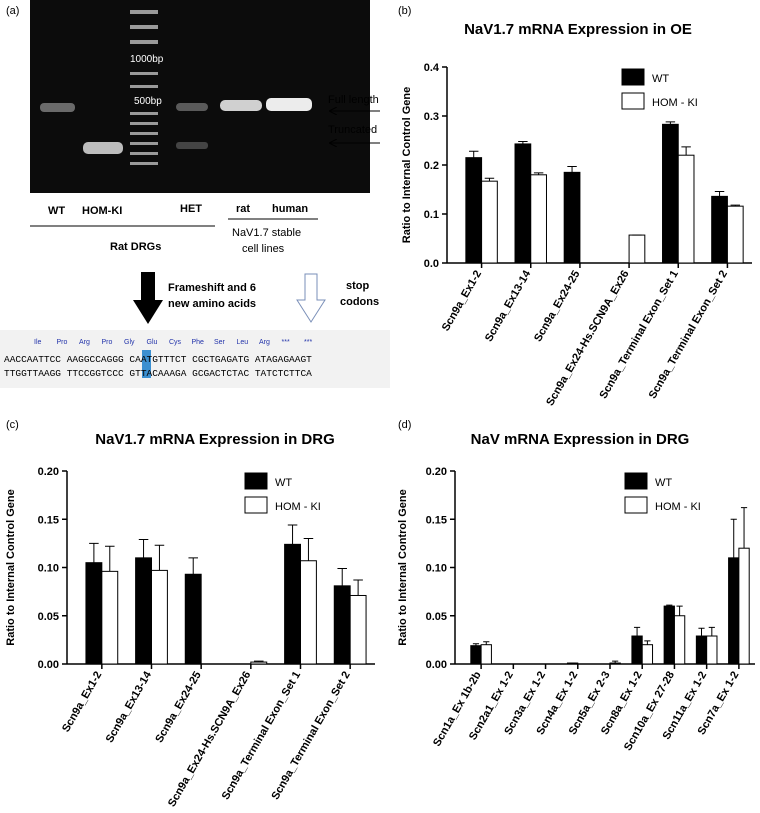  Describe the element at coordinates (56, 211) in the screenshot. I see `lane-label: WT` at that location.